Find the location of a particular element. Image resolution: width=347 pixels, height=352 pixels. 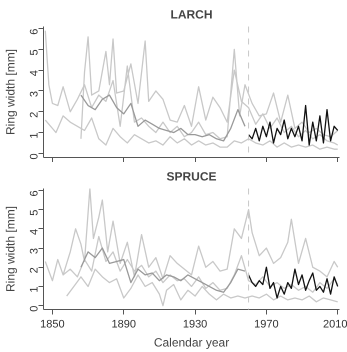

chart-title: LARCH is located at coordinates (191, 15).